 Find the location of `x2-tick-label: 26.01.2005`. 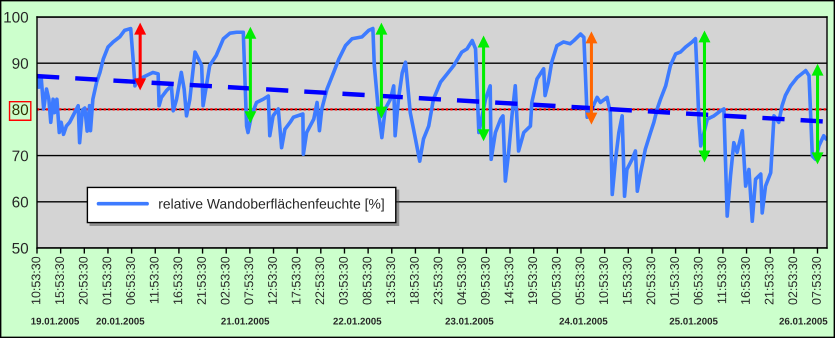

x2-tick-label: 26.01.2005 is located at coordinates (803, 321).